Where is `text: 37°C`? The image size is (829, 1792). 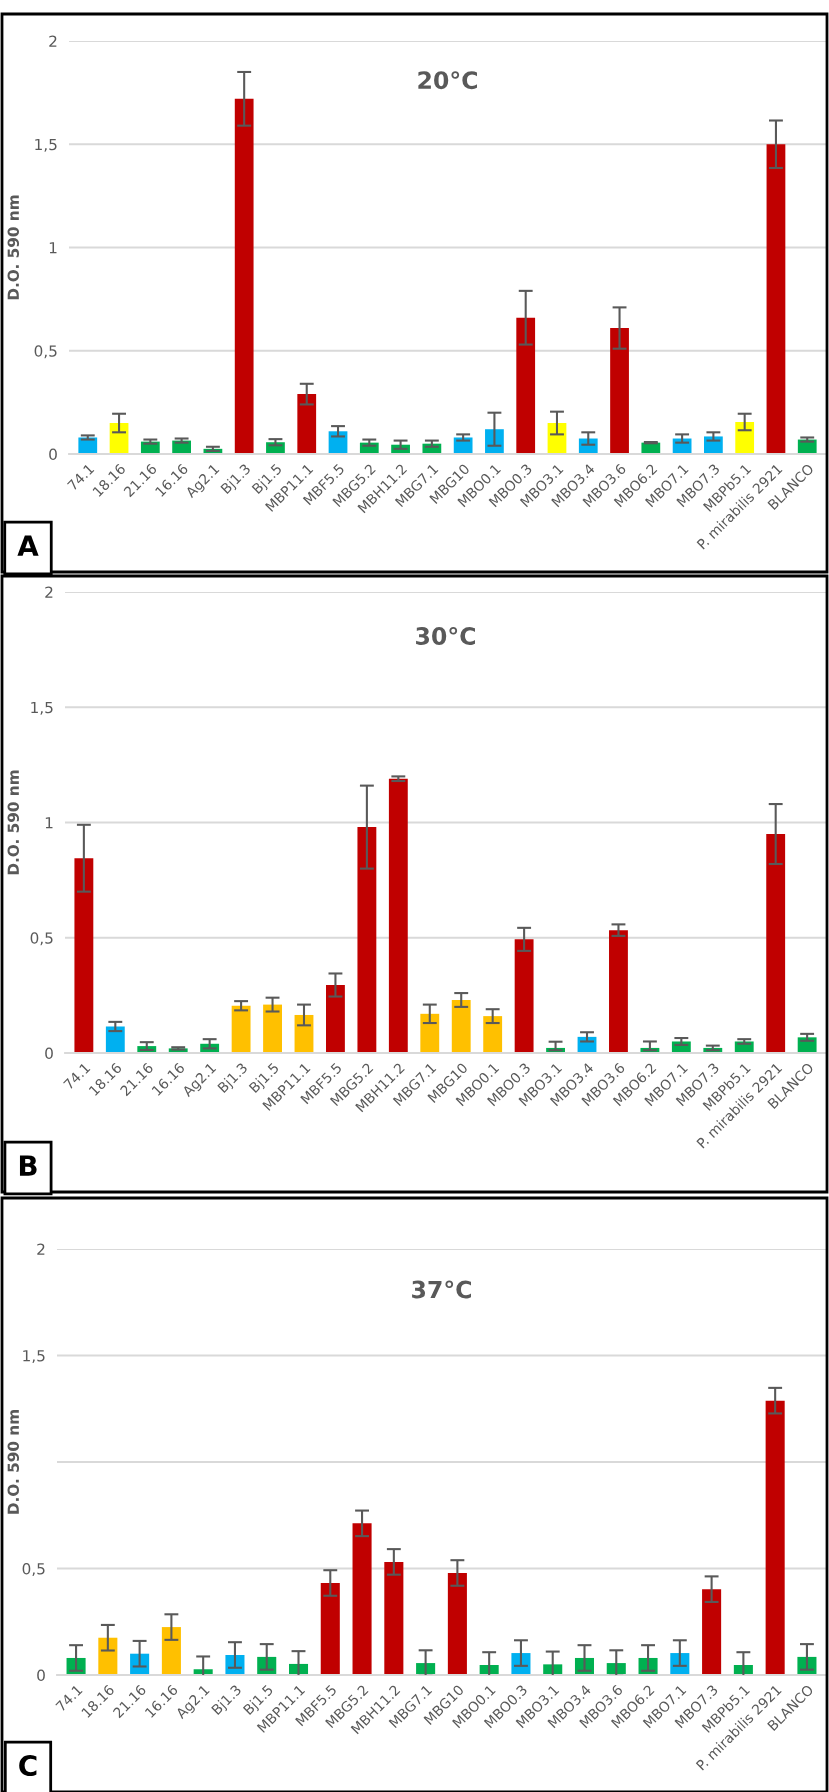
text: 37°C is located at coordinates (441, 1289).